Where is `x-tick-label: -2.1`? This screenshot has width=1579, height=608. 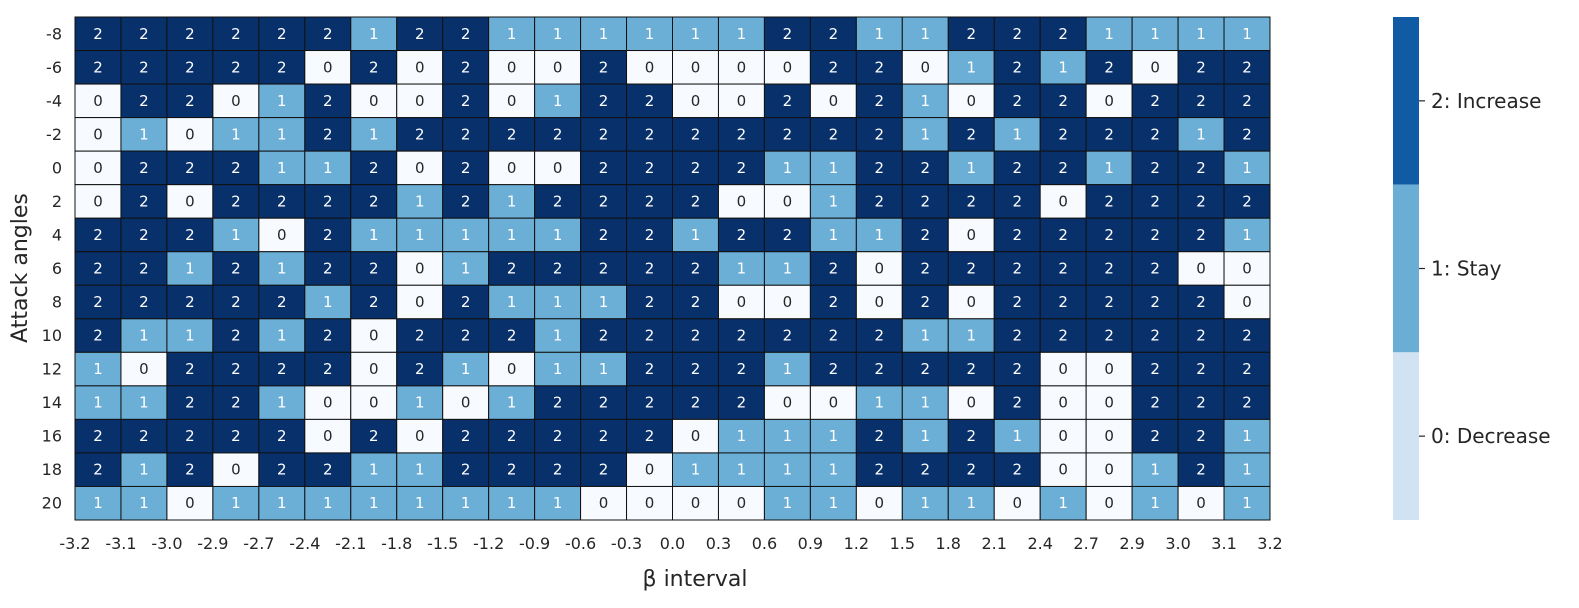 x-tick-label: -2.1 is located at coordinates (350, 543).